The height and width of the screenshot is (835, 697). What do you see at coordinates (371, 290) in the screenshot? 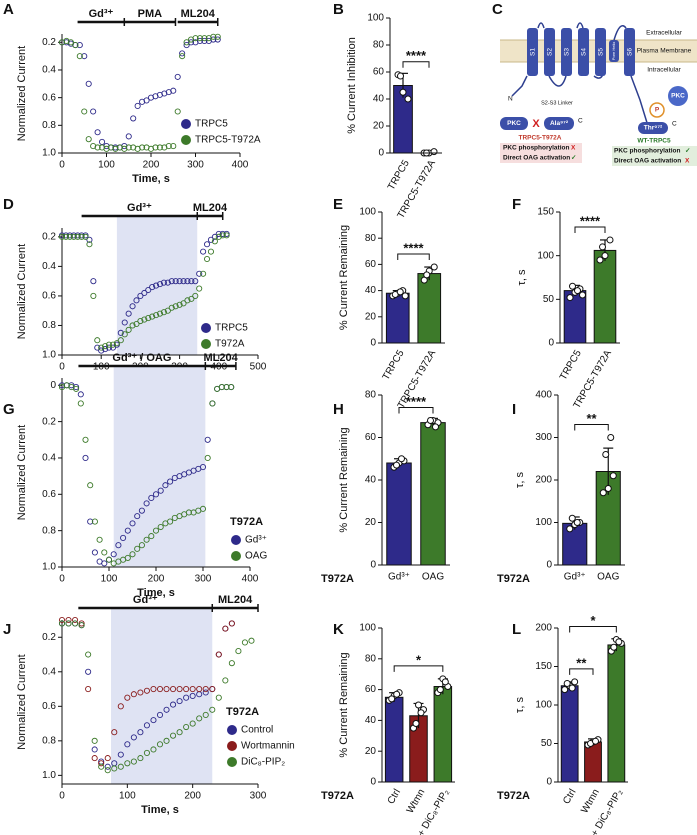
I see `y-tick-label: 40` at bounding box center [371, 290].